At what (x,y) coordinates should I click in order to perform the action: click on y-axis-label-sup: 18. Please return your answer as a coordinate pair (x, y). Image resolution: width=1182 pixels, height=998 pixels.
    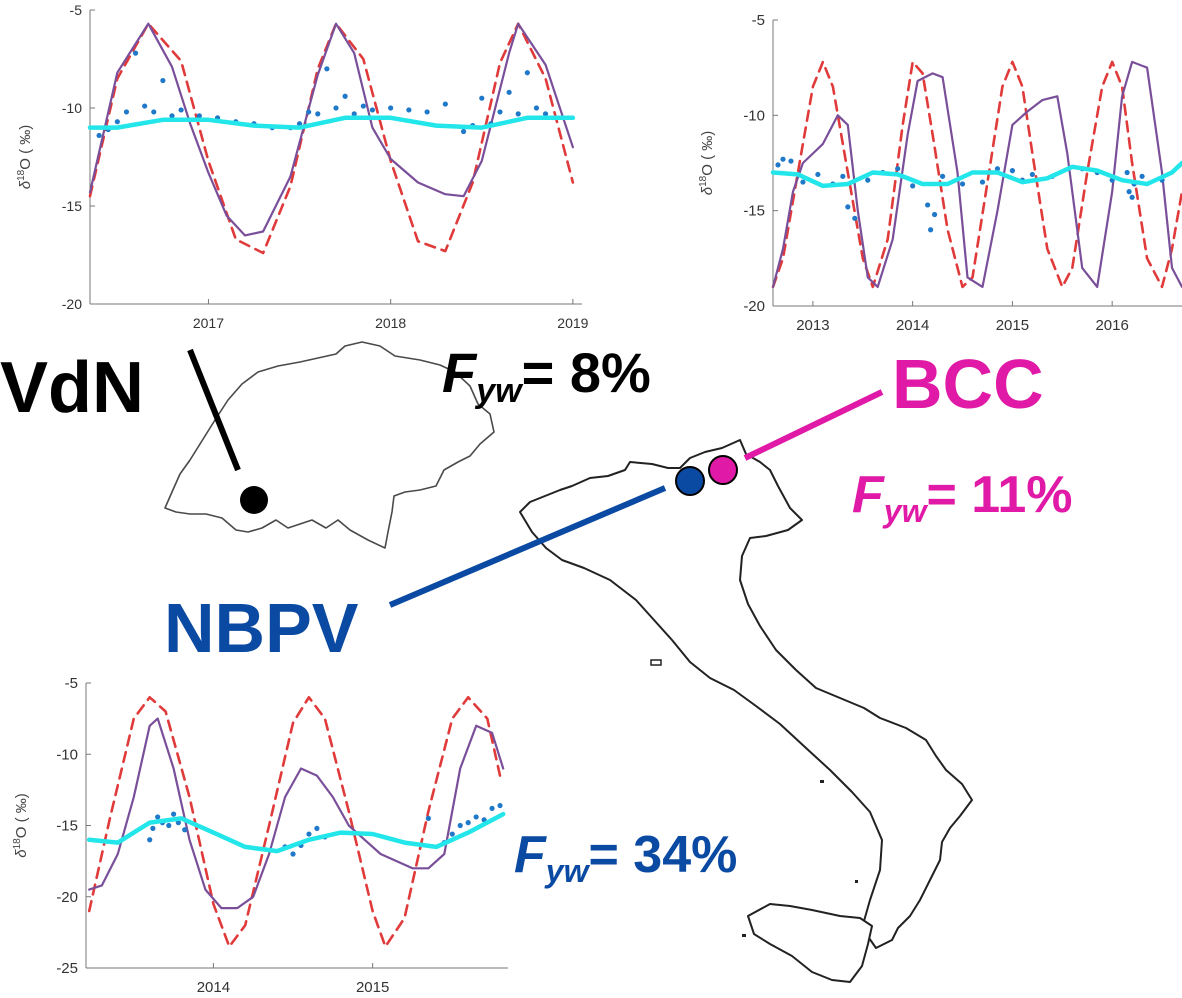
    Looking at the image, I should click on (21, 175).